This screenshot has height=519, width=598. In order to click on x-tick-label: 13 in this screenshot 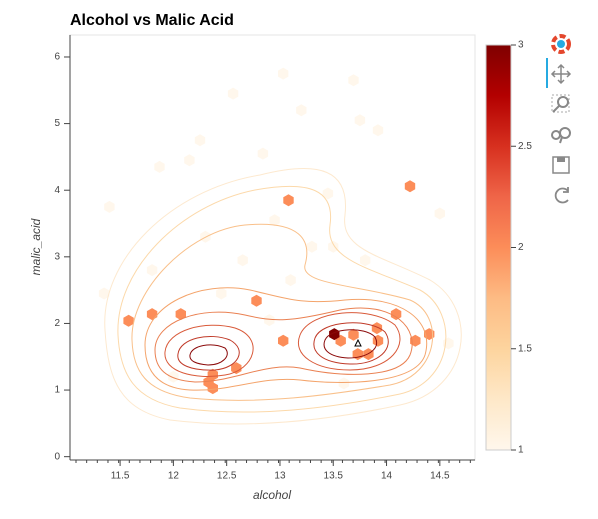, I will do `click(280, 476)`.